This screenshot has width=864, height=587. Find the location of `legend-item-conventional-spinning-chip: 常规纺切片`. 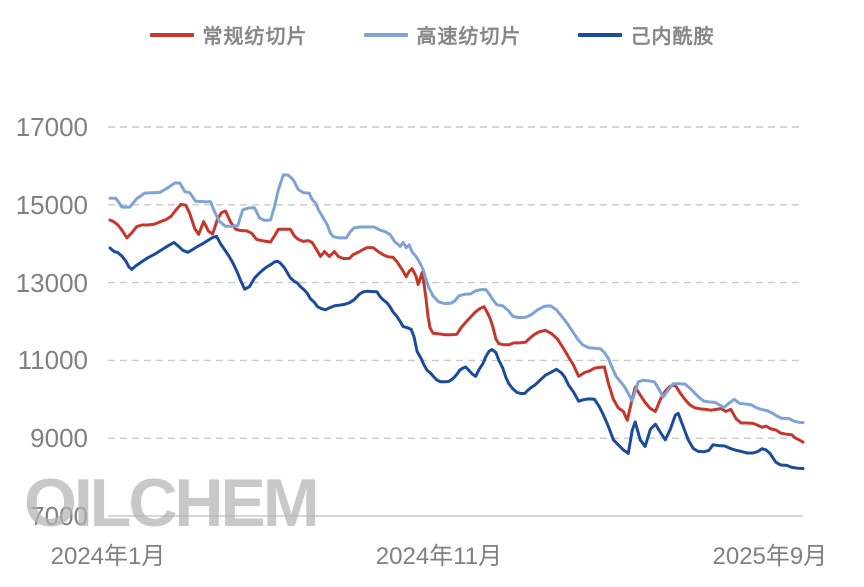

legend-item-conventional-spinning-chip: 常规纺切片 is located at coordinates (228, 34).